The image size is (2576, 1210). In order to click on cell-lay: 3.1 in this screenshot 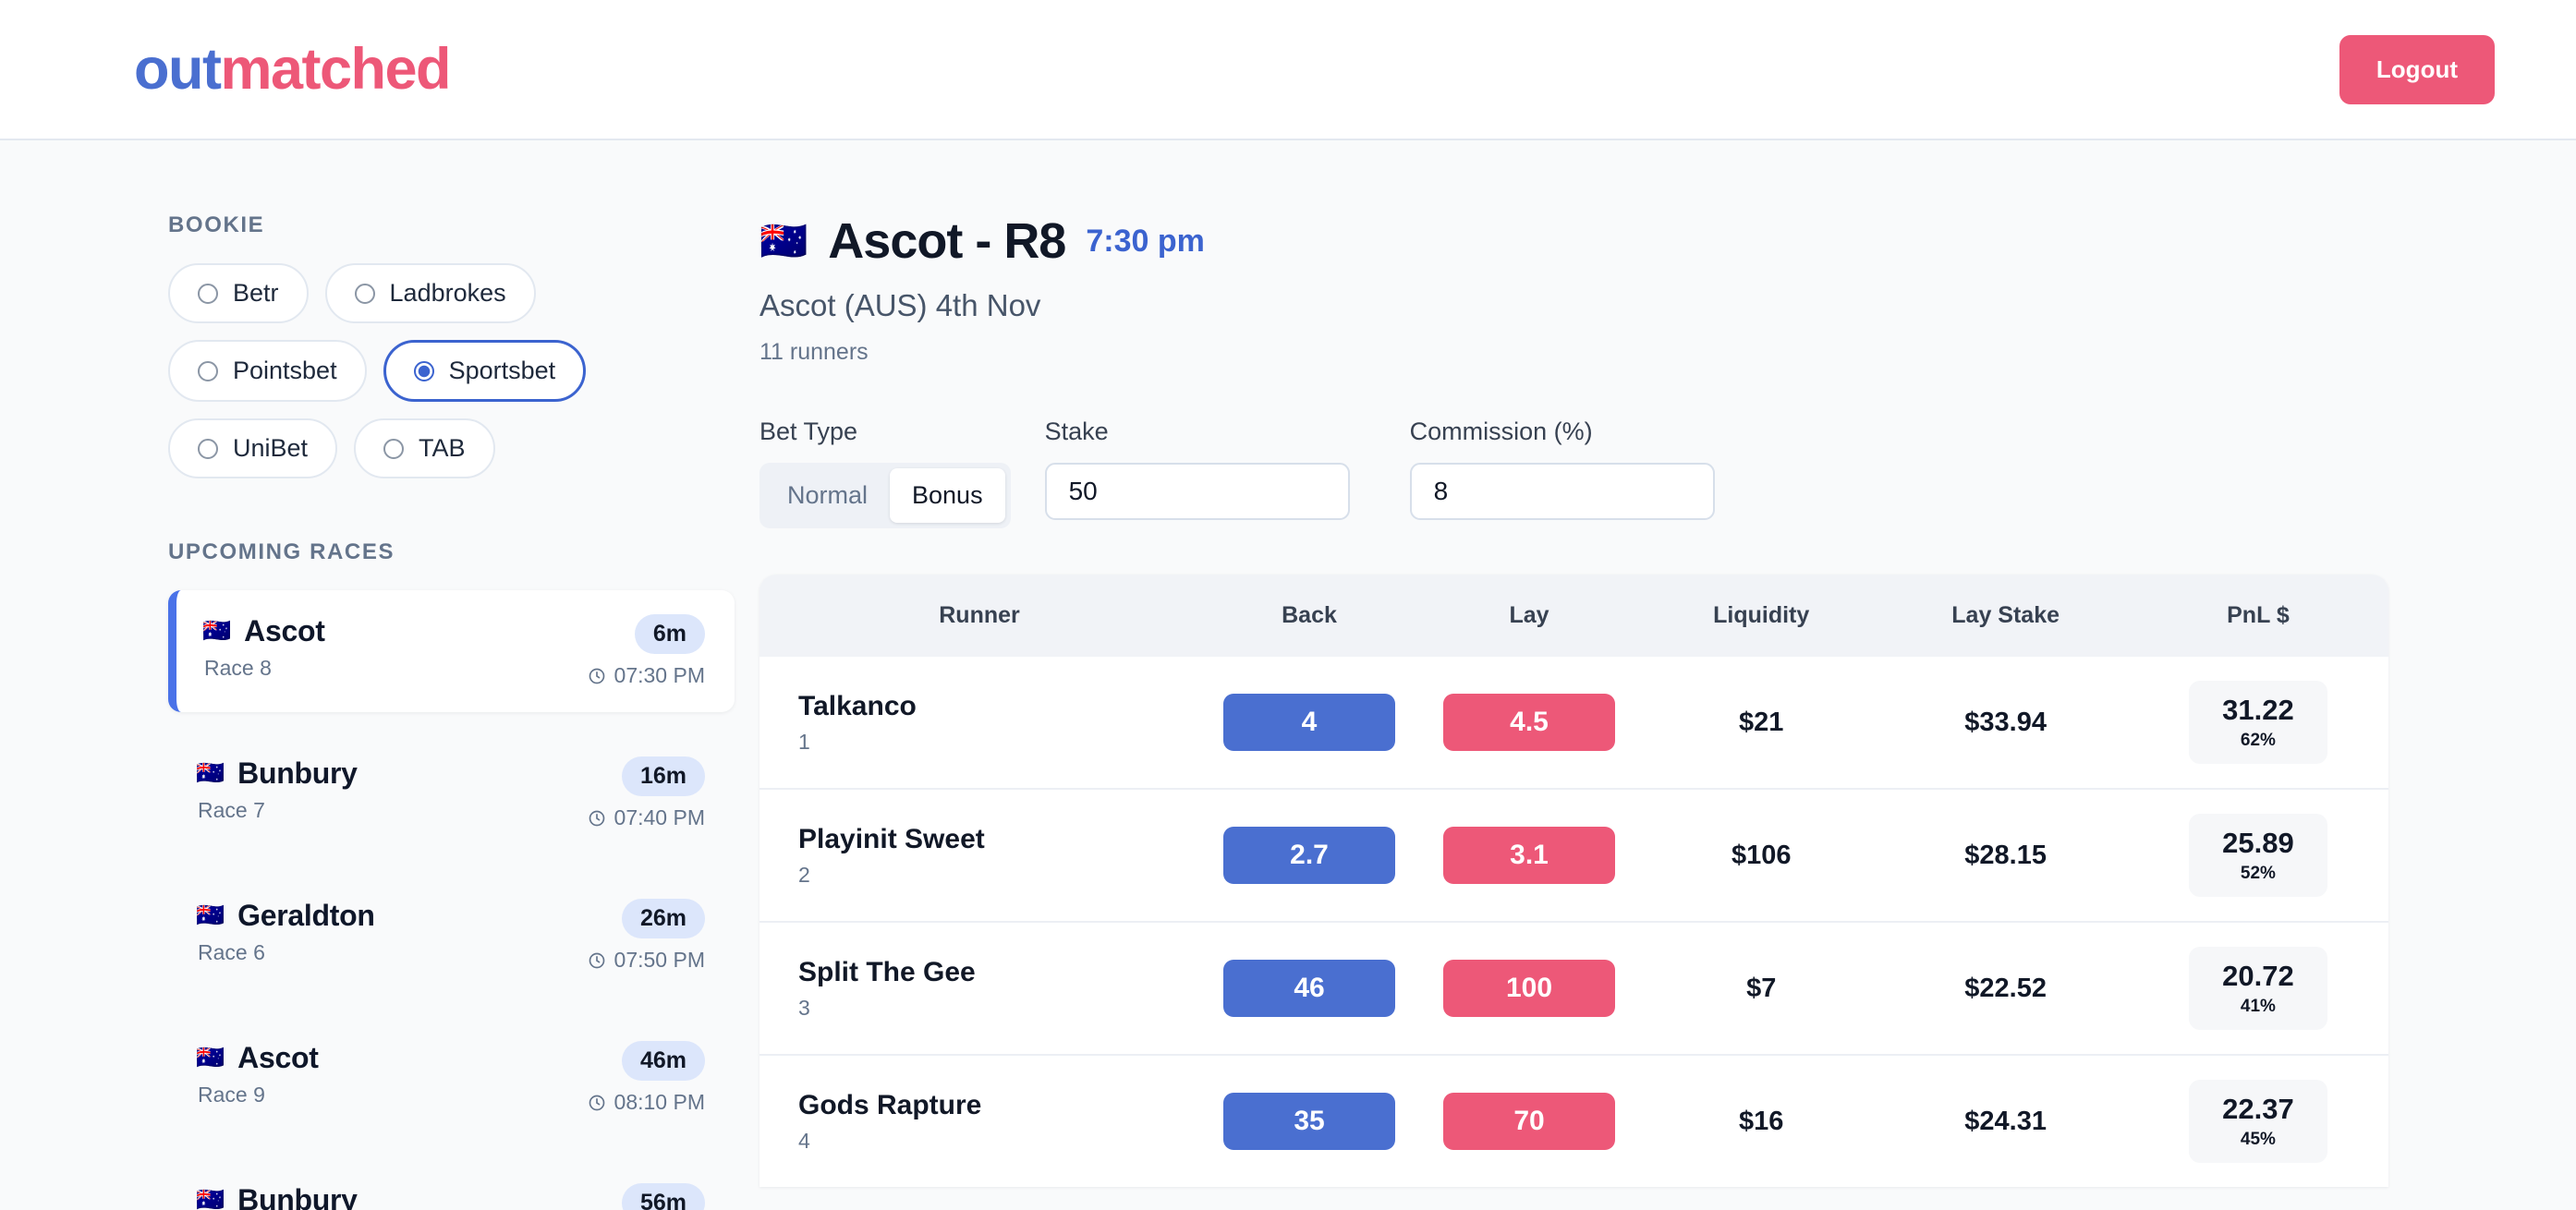, I will do `click(1529, 855)`.